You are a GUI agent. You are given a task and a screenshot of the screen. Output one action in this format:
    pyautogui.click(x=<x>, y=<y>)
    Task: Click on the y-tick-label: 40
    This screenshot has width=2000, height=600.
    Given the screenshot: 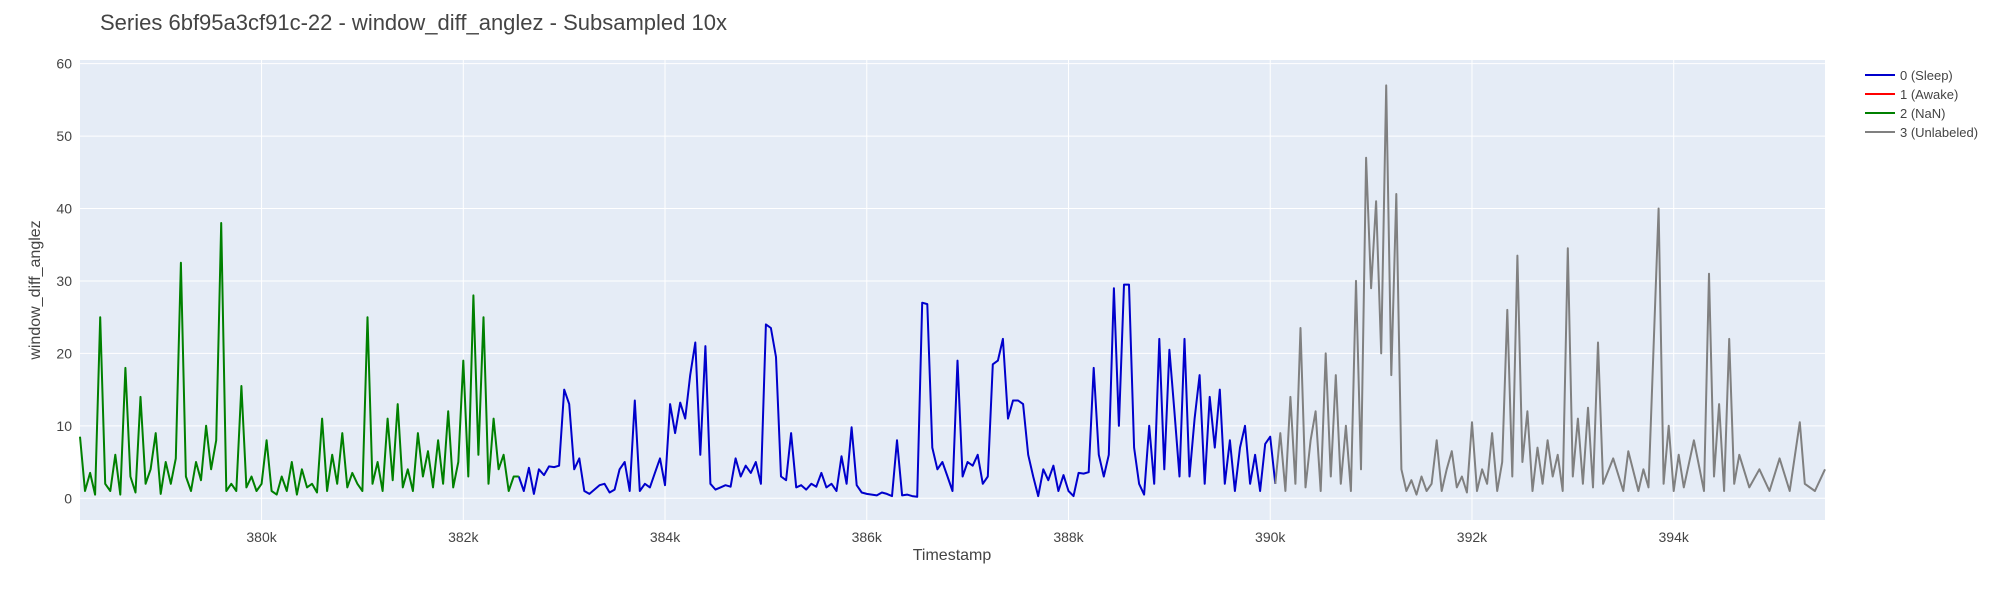 What is the action you would take?
    pyautogui.click(x=64, y=209)
    